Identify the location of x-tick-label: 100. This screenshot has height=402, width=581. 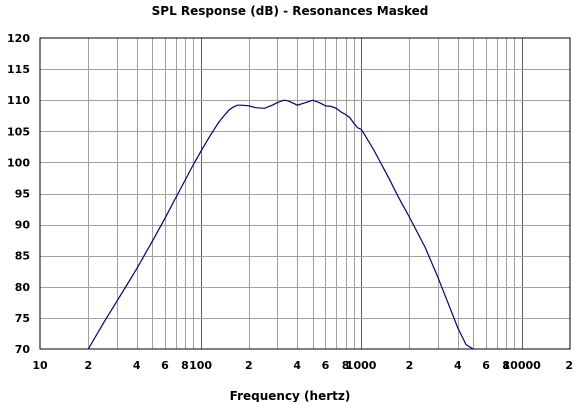
(200, 365).